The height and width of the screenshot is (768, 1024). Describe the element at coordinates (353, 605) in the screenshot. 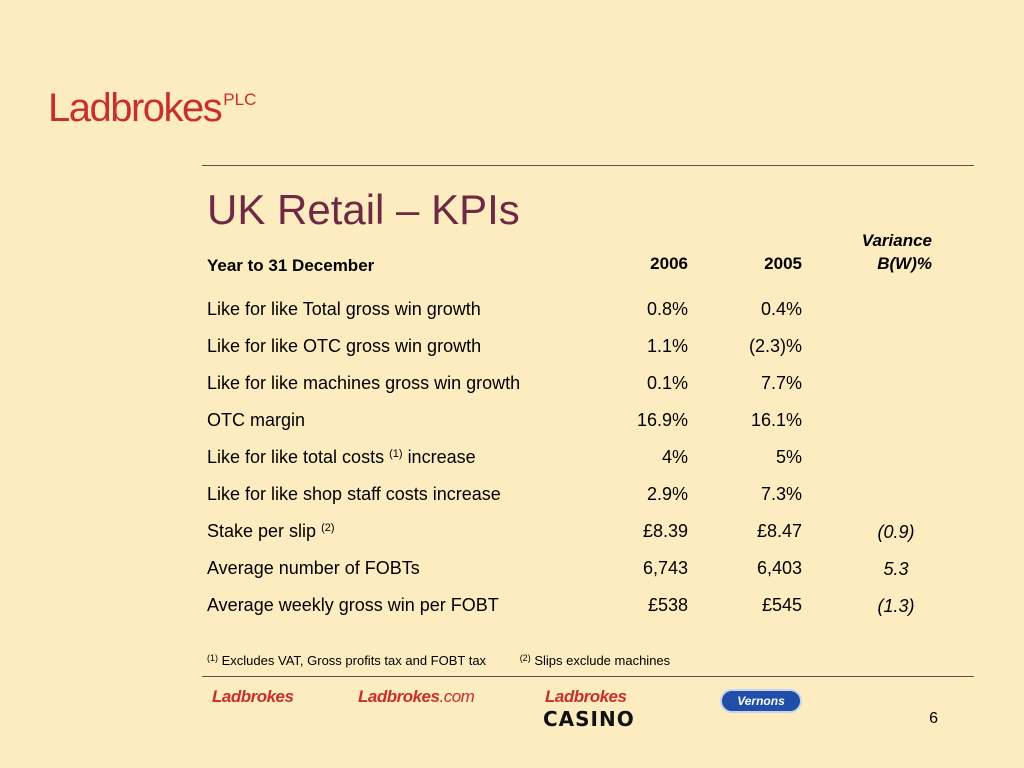

I see `row-label: Average weekly gross win per FOBT` at that location.